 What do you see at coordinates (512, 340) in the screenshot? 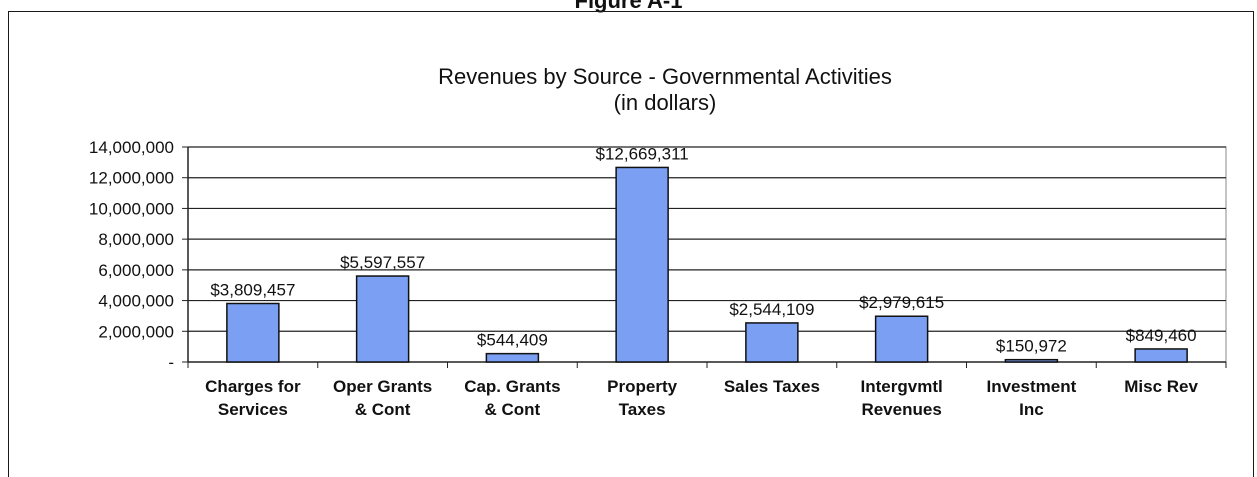
I see `data-label: $544,409` at bounding box center [512, 340].